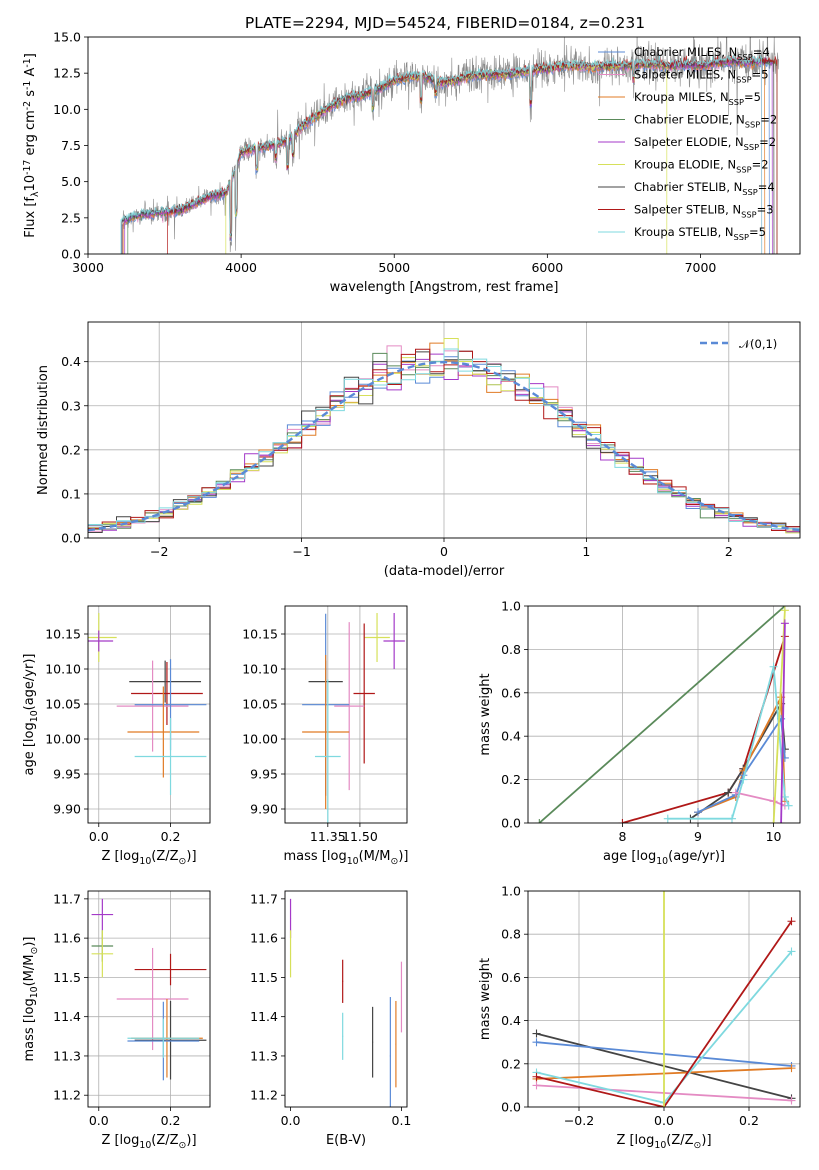  I want to click on age-vs-Z-ytick-label-5: 10.15, so click(63, 634).